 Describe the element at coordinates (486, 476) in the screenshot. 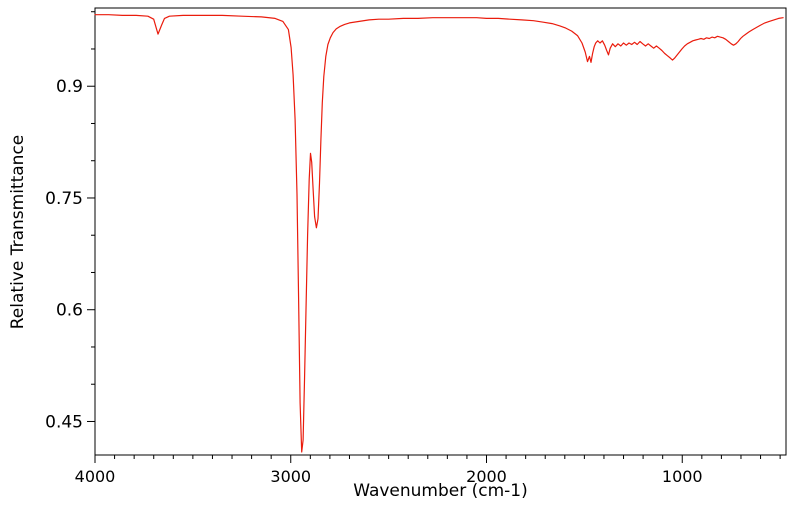

I see `x-tick-label: 2000` at that location.